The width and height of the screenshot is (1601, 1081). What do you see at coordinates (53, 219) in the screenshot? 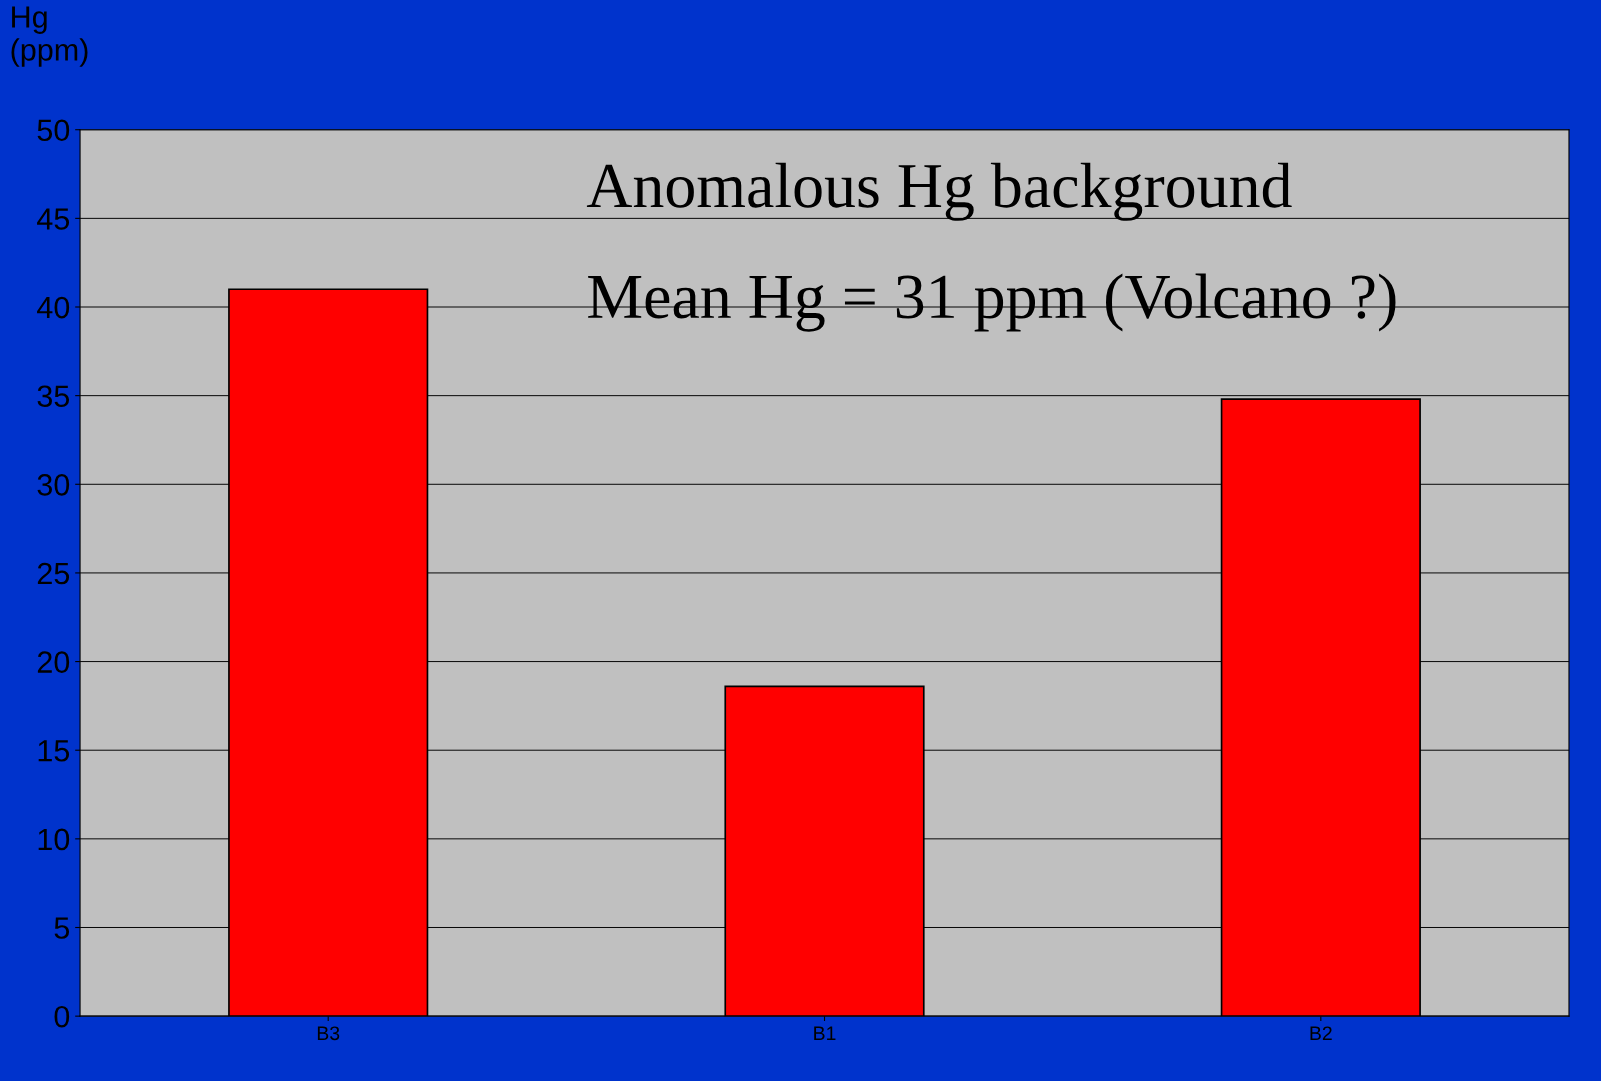
I see `y-tick-label: 45` at bounding box center [53, 219].